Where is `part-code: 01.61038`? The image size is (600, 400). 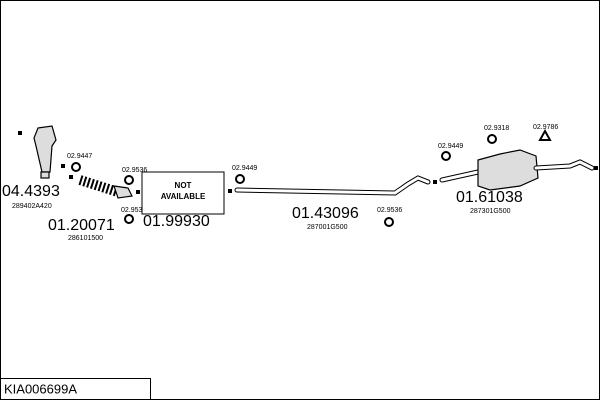
part-code: 01.61038 is located at coordinates (489, 197).